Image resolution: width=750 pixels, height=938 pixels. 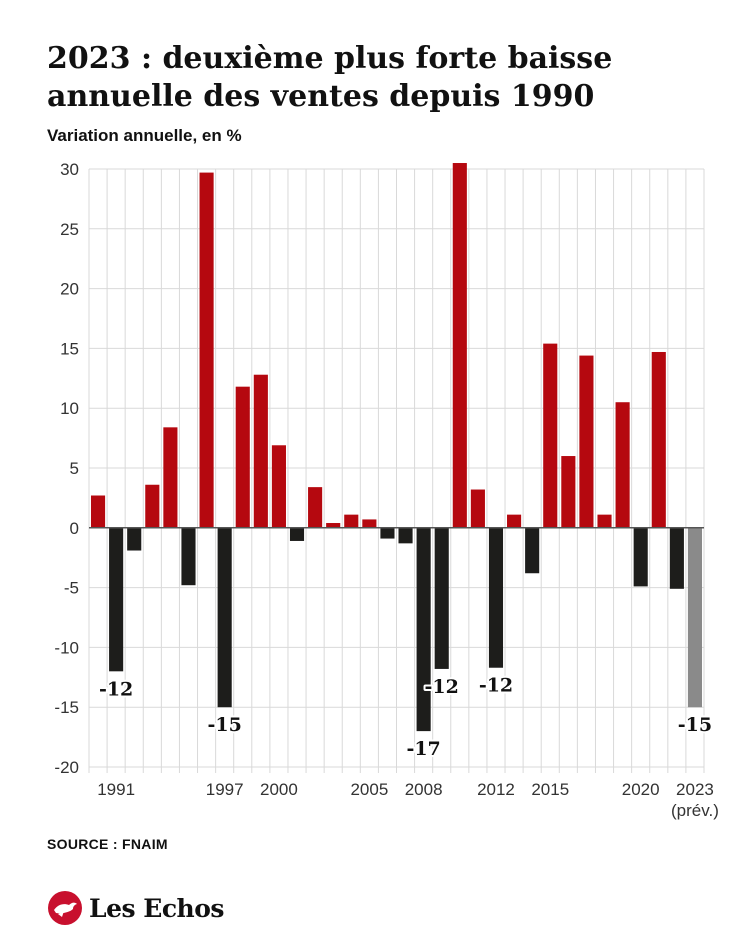 What do you see at coordinates (315, 507) in the screenshot?
I see `bar-2002` at bounding box center [315, 507].